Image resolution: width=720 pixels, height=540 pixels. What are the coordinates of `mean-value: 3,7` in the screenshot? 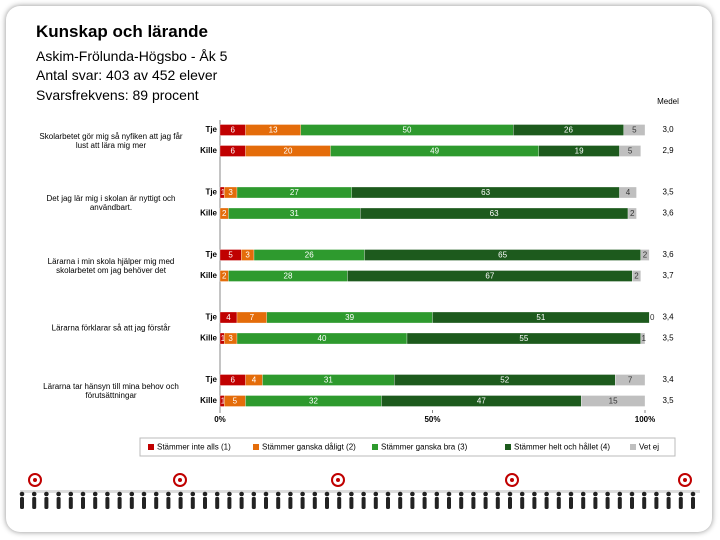 It's located at (668, 275).